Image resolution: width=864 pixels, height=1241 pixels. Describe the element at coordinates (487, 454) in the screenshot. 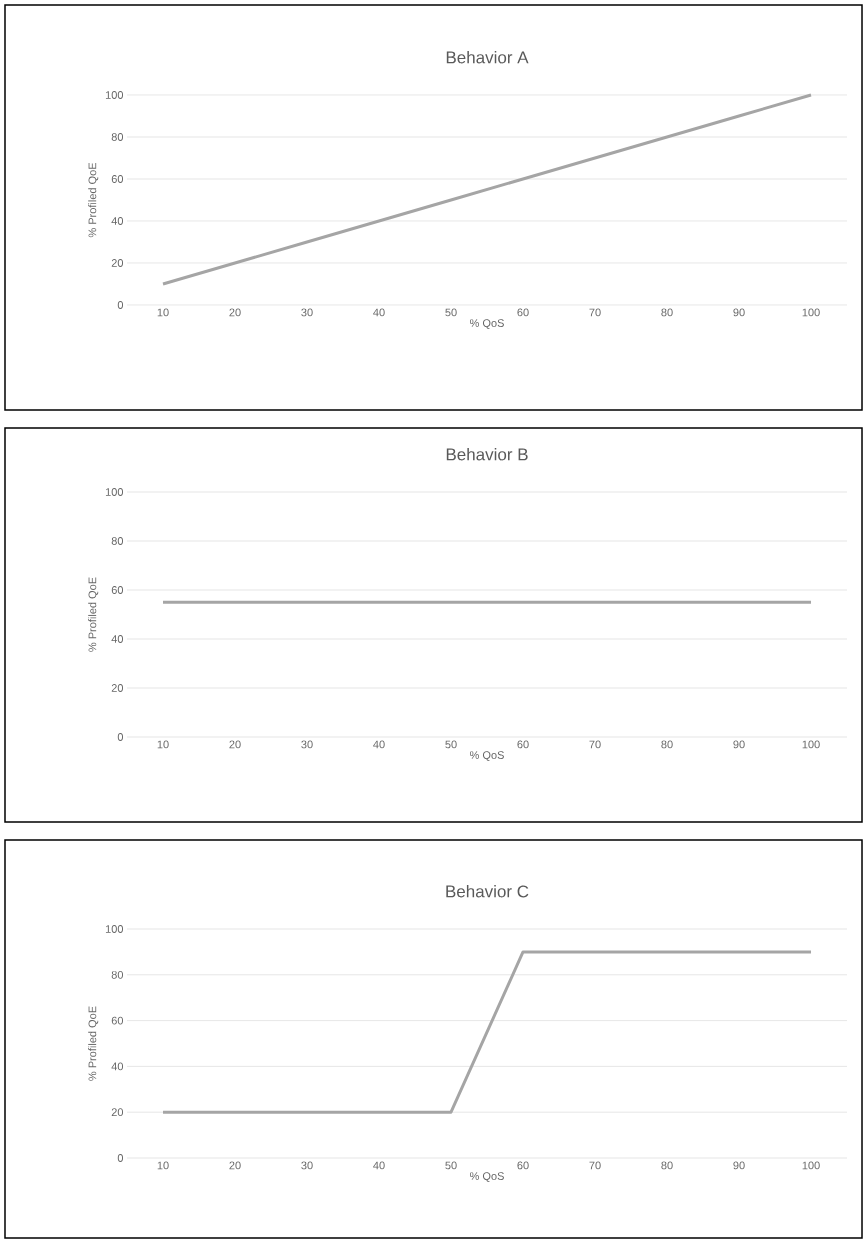

I see `chart-title: Behavior B` at that location.